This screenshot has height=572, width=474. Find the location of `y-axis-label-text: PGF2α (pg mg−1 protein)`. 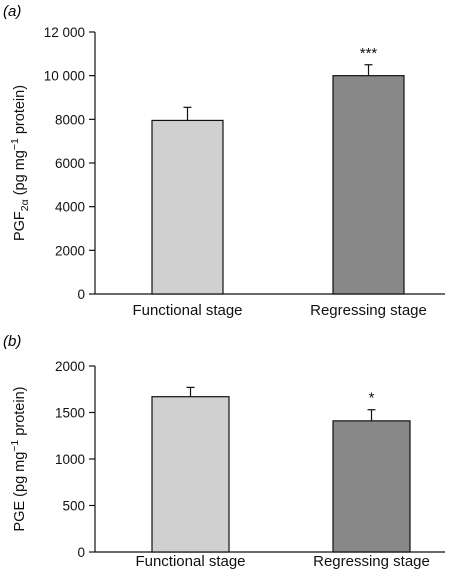

y-axis-label-text: PGF2α (pg mg−1 protein) is located at coordinates (20, 163).